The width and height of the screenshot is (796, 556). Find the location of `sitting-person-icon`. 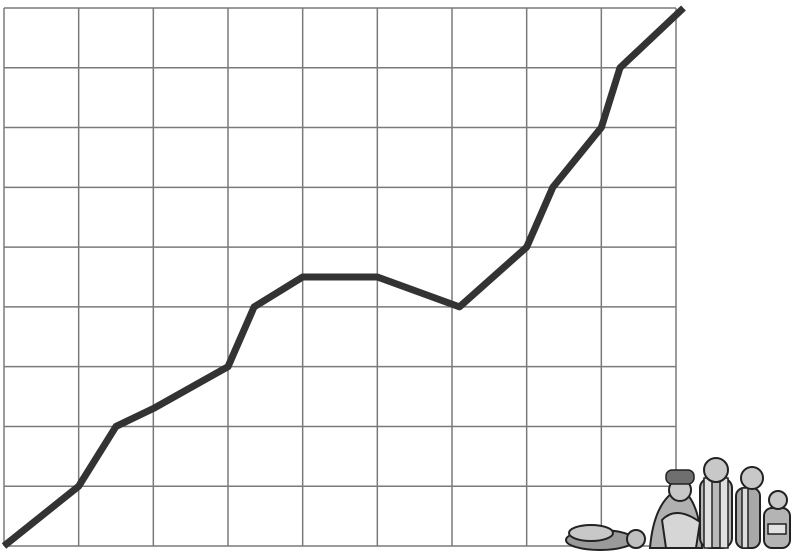

sitting-person-icon is located at coordinates (676, 509).